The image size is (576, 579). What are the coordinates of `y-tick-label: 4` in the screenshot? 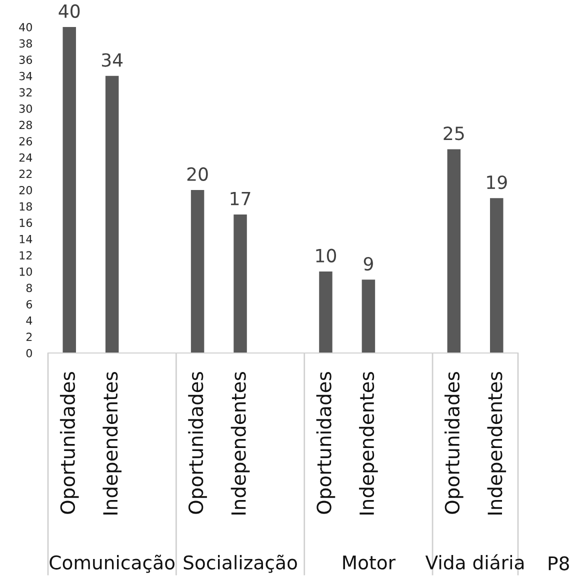 It's located at (29, 320).